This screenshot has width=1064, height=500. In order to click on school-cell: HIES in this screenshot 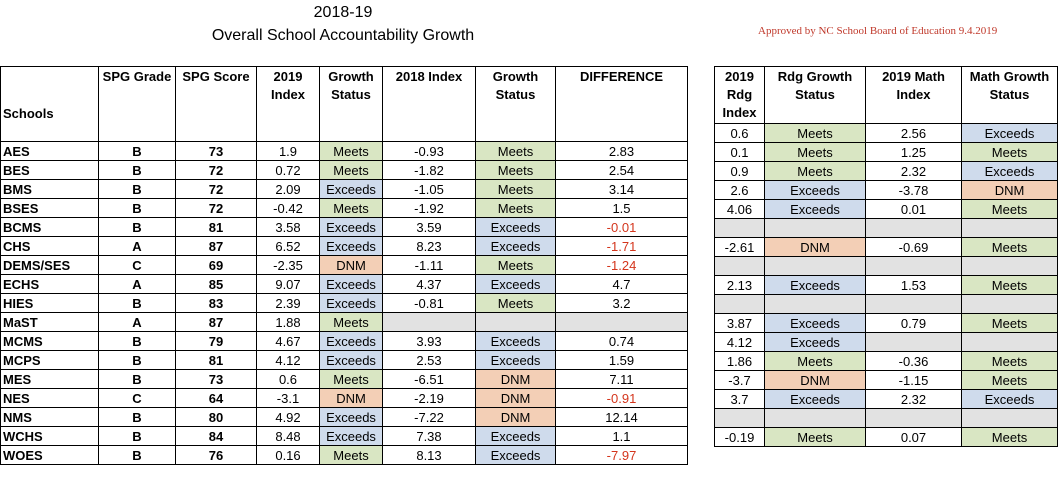, I will do `click(49, 303)`.